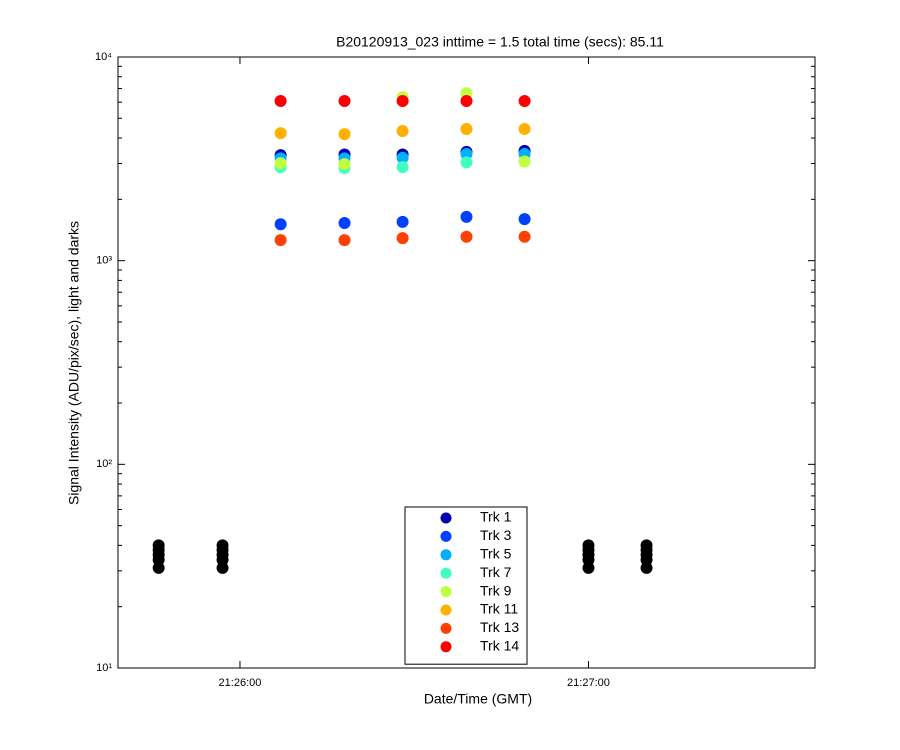 The width and height of the screenshot is (900, 750). What do you see at coordinates (496, 517) in the screenshot?
I see `legend-label: Trk 1` at bounding box center [496, 517].